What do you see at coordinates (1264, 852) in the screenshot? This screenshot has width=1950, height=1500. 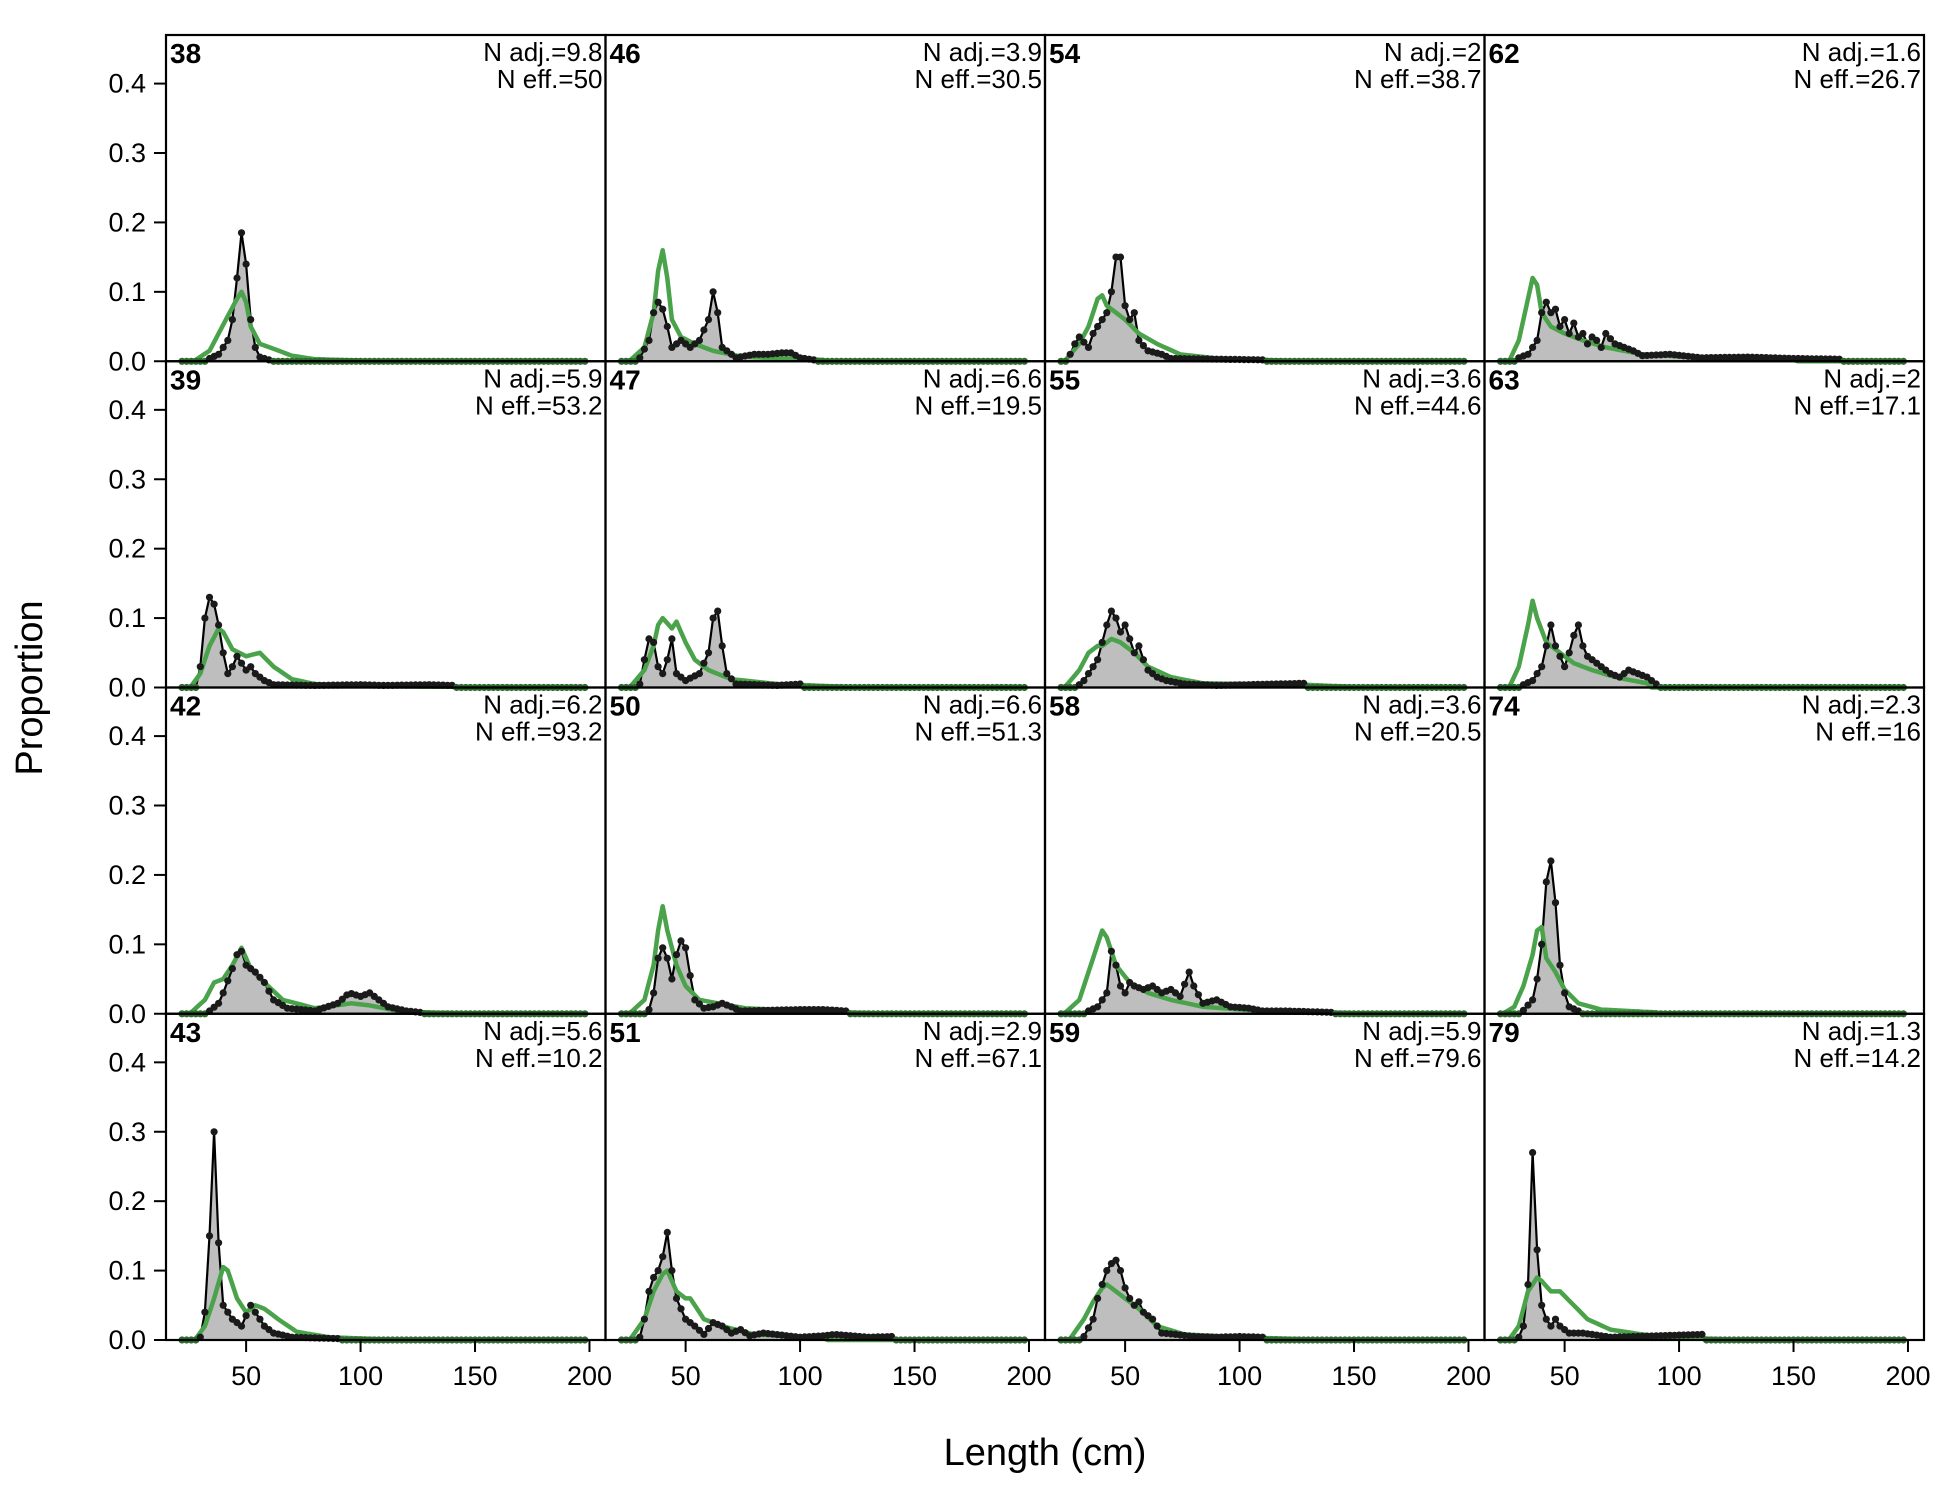 I see `panel-58: 58 N adj.=3.6N eff.=20.5` at bounding box center [1264, 852].